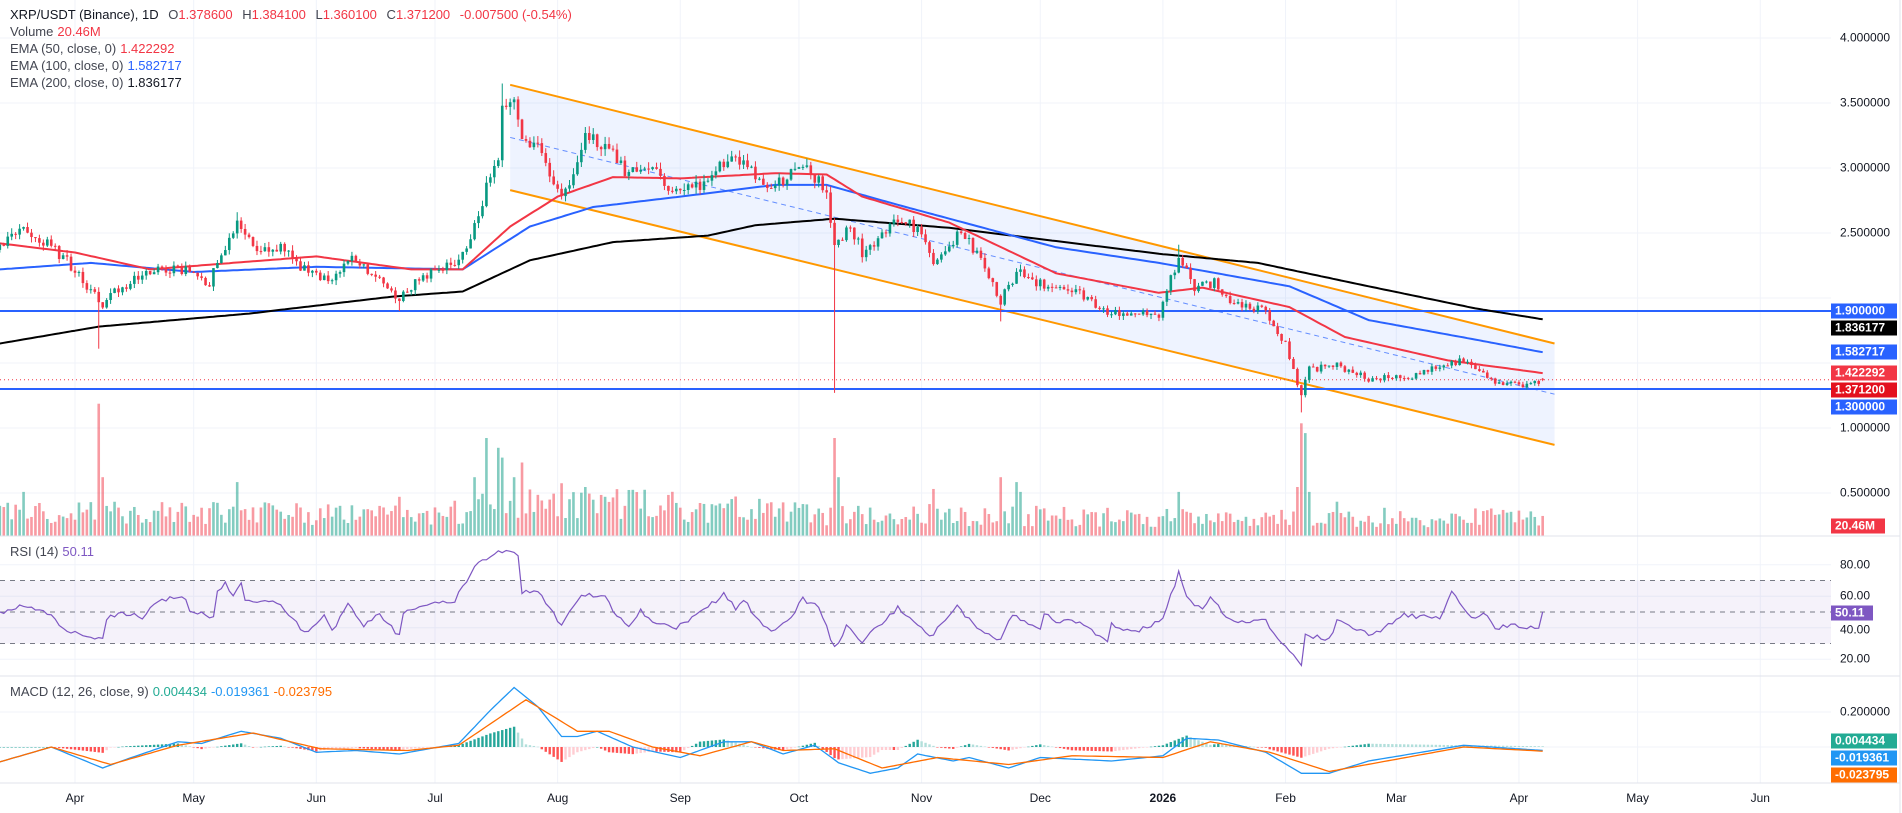 The image size is (1902, 813). What do you see at coordinates (63, 48) in the screenshot?
I see `ema50-label: EMA (50, close, 0)` at bounding box center [63, 48].